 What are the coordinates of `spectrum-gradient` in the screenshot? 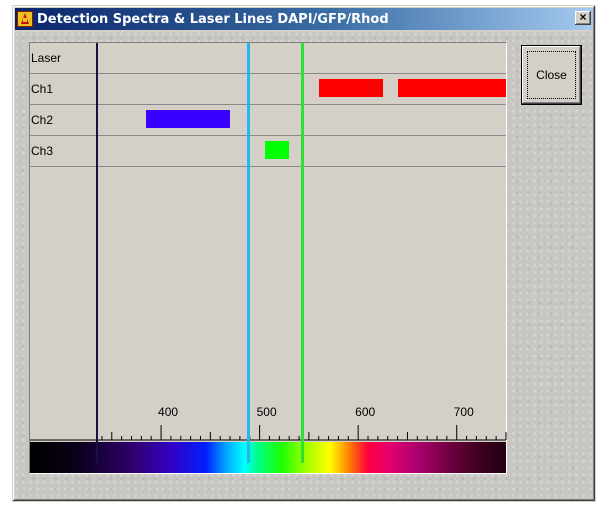 It's located at (268, 457).